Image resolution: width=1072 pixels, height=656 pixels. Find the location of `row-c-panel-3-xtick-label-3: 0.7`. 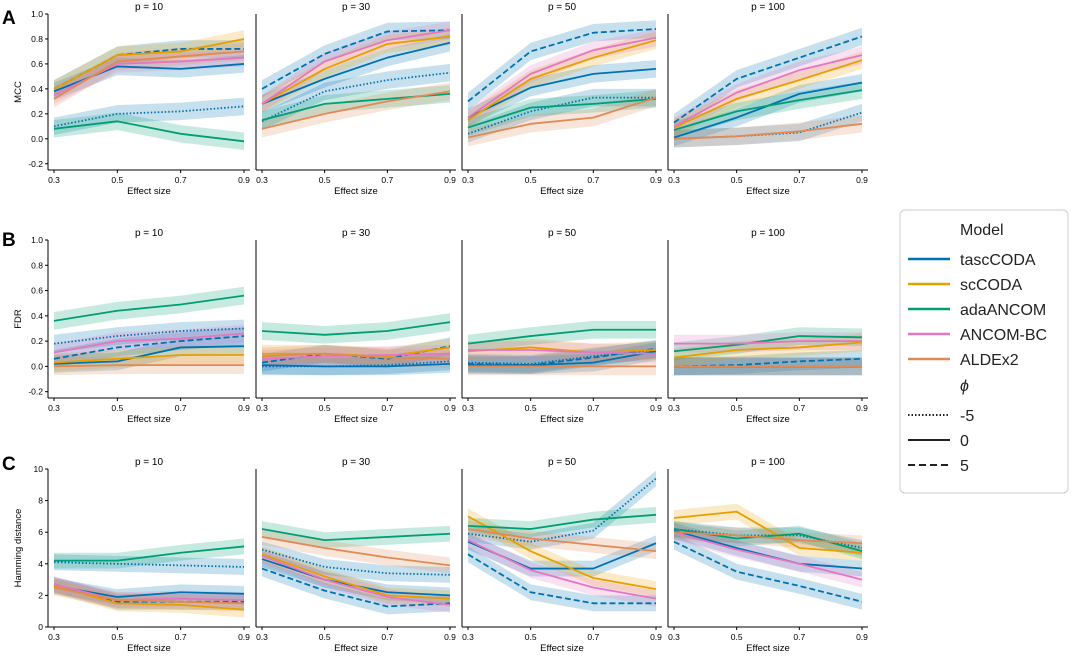

row-c-panel-3-xtick-label-3: 0.7 is located at coordinates (593, 637).